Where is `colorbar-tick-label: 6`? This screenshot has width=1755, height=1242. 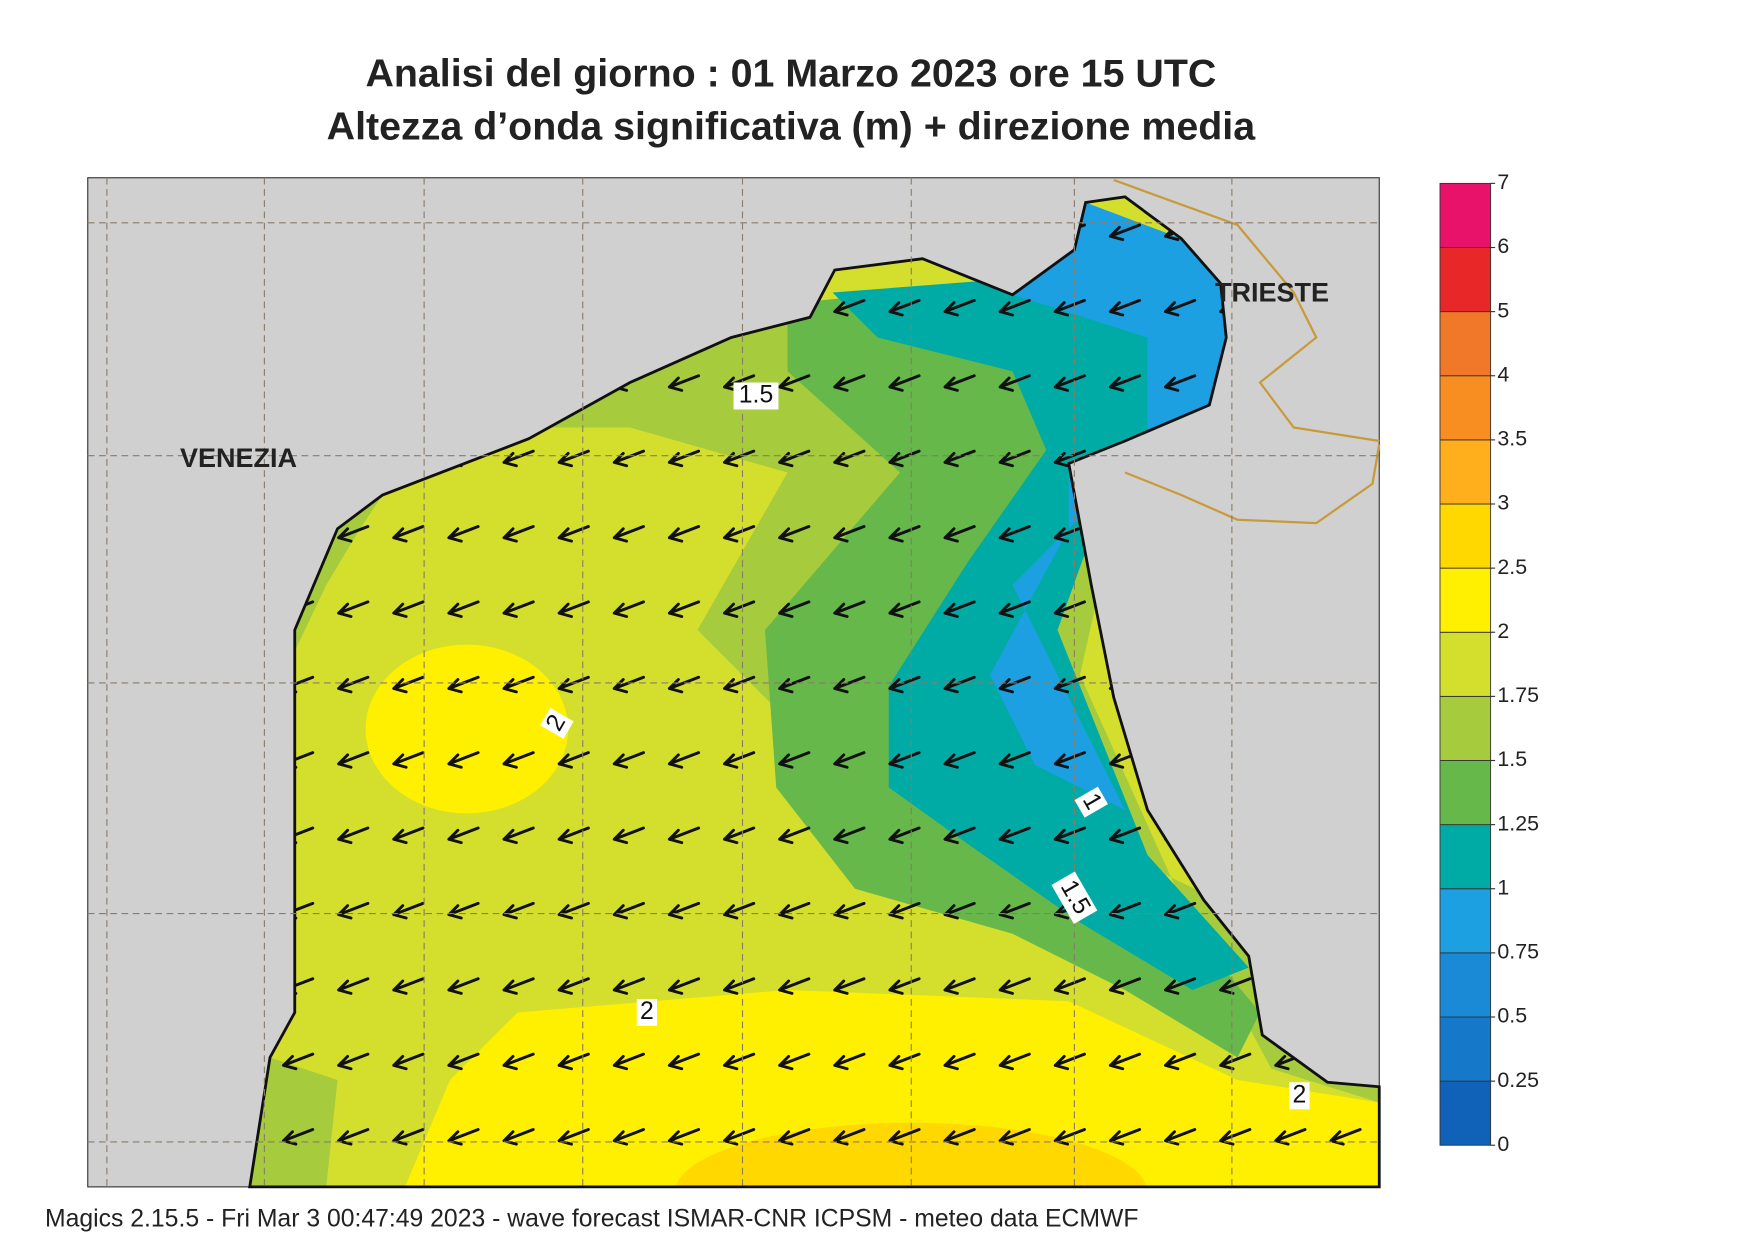
colorbar-tick-label: 6 is located at coordinates (1503, 246).